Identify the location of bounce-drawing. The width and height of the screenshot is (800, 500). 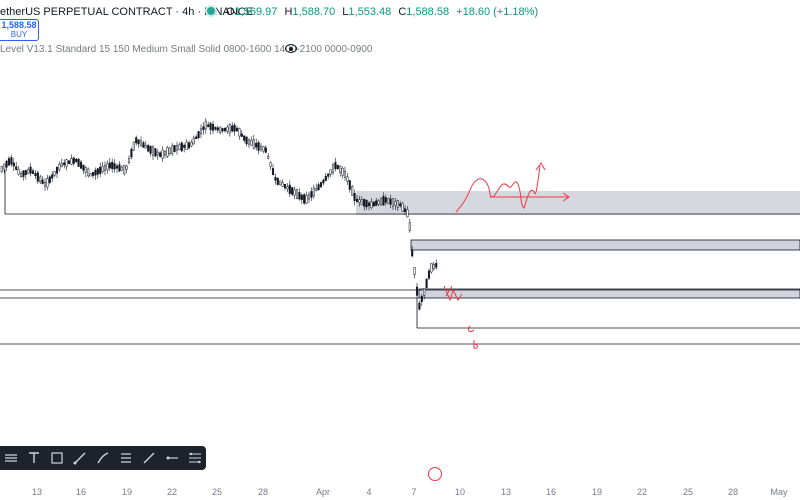
(453, 293).